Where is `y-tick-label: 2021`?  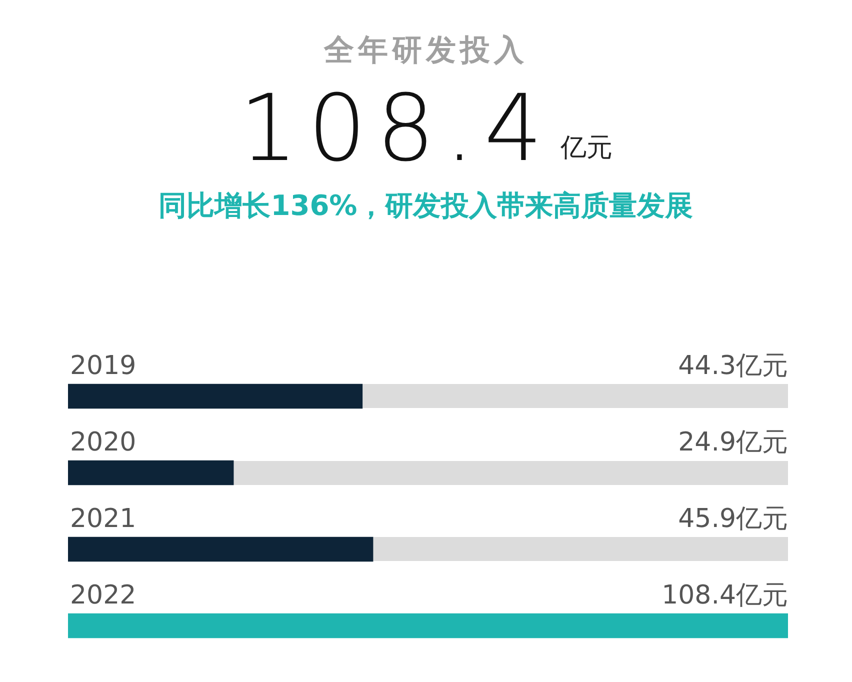 y-tick-label: 2021 is located at coordinates (103, 519).